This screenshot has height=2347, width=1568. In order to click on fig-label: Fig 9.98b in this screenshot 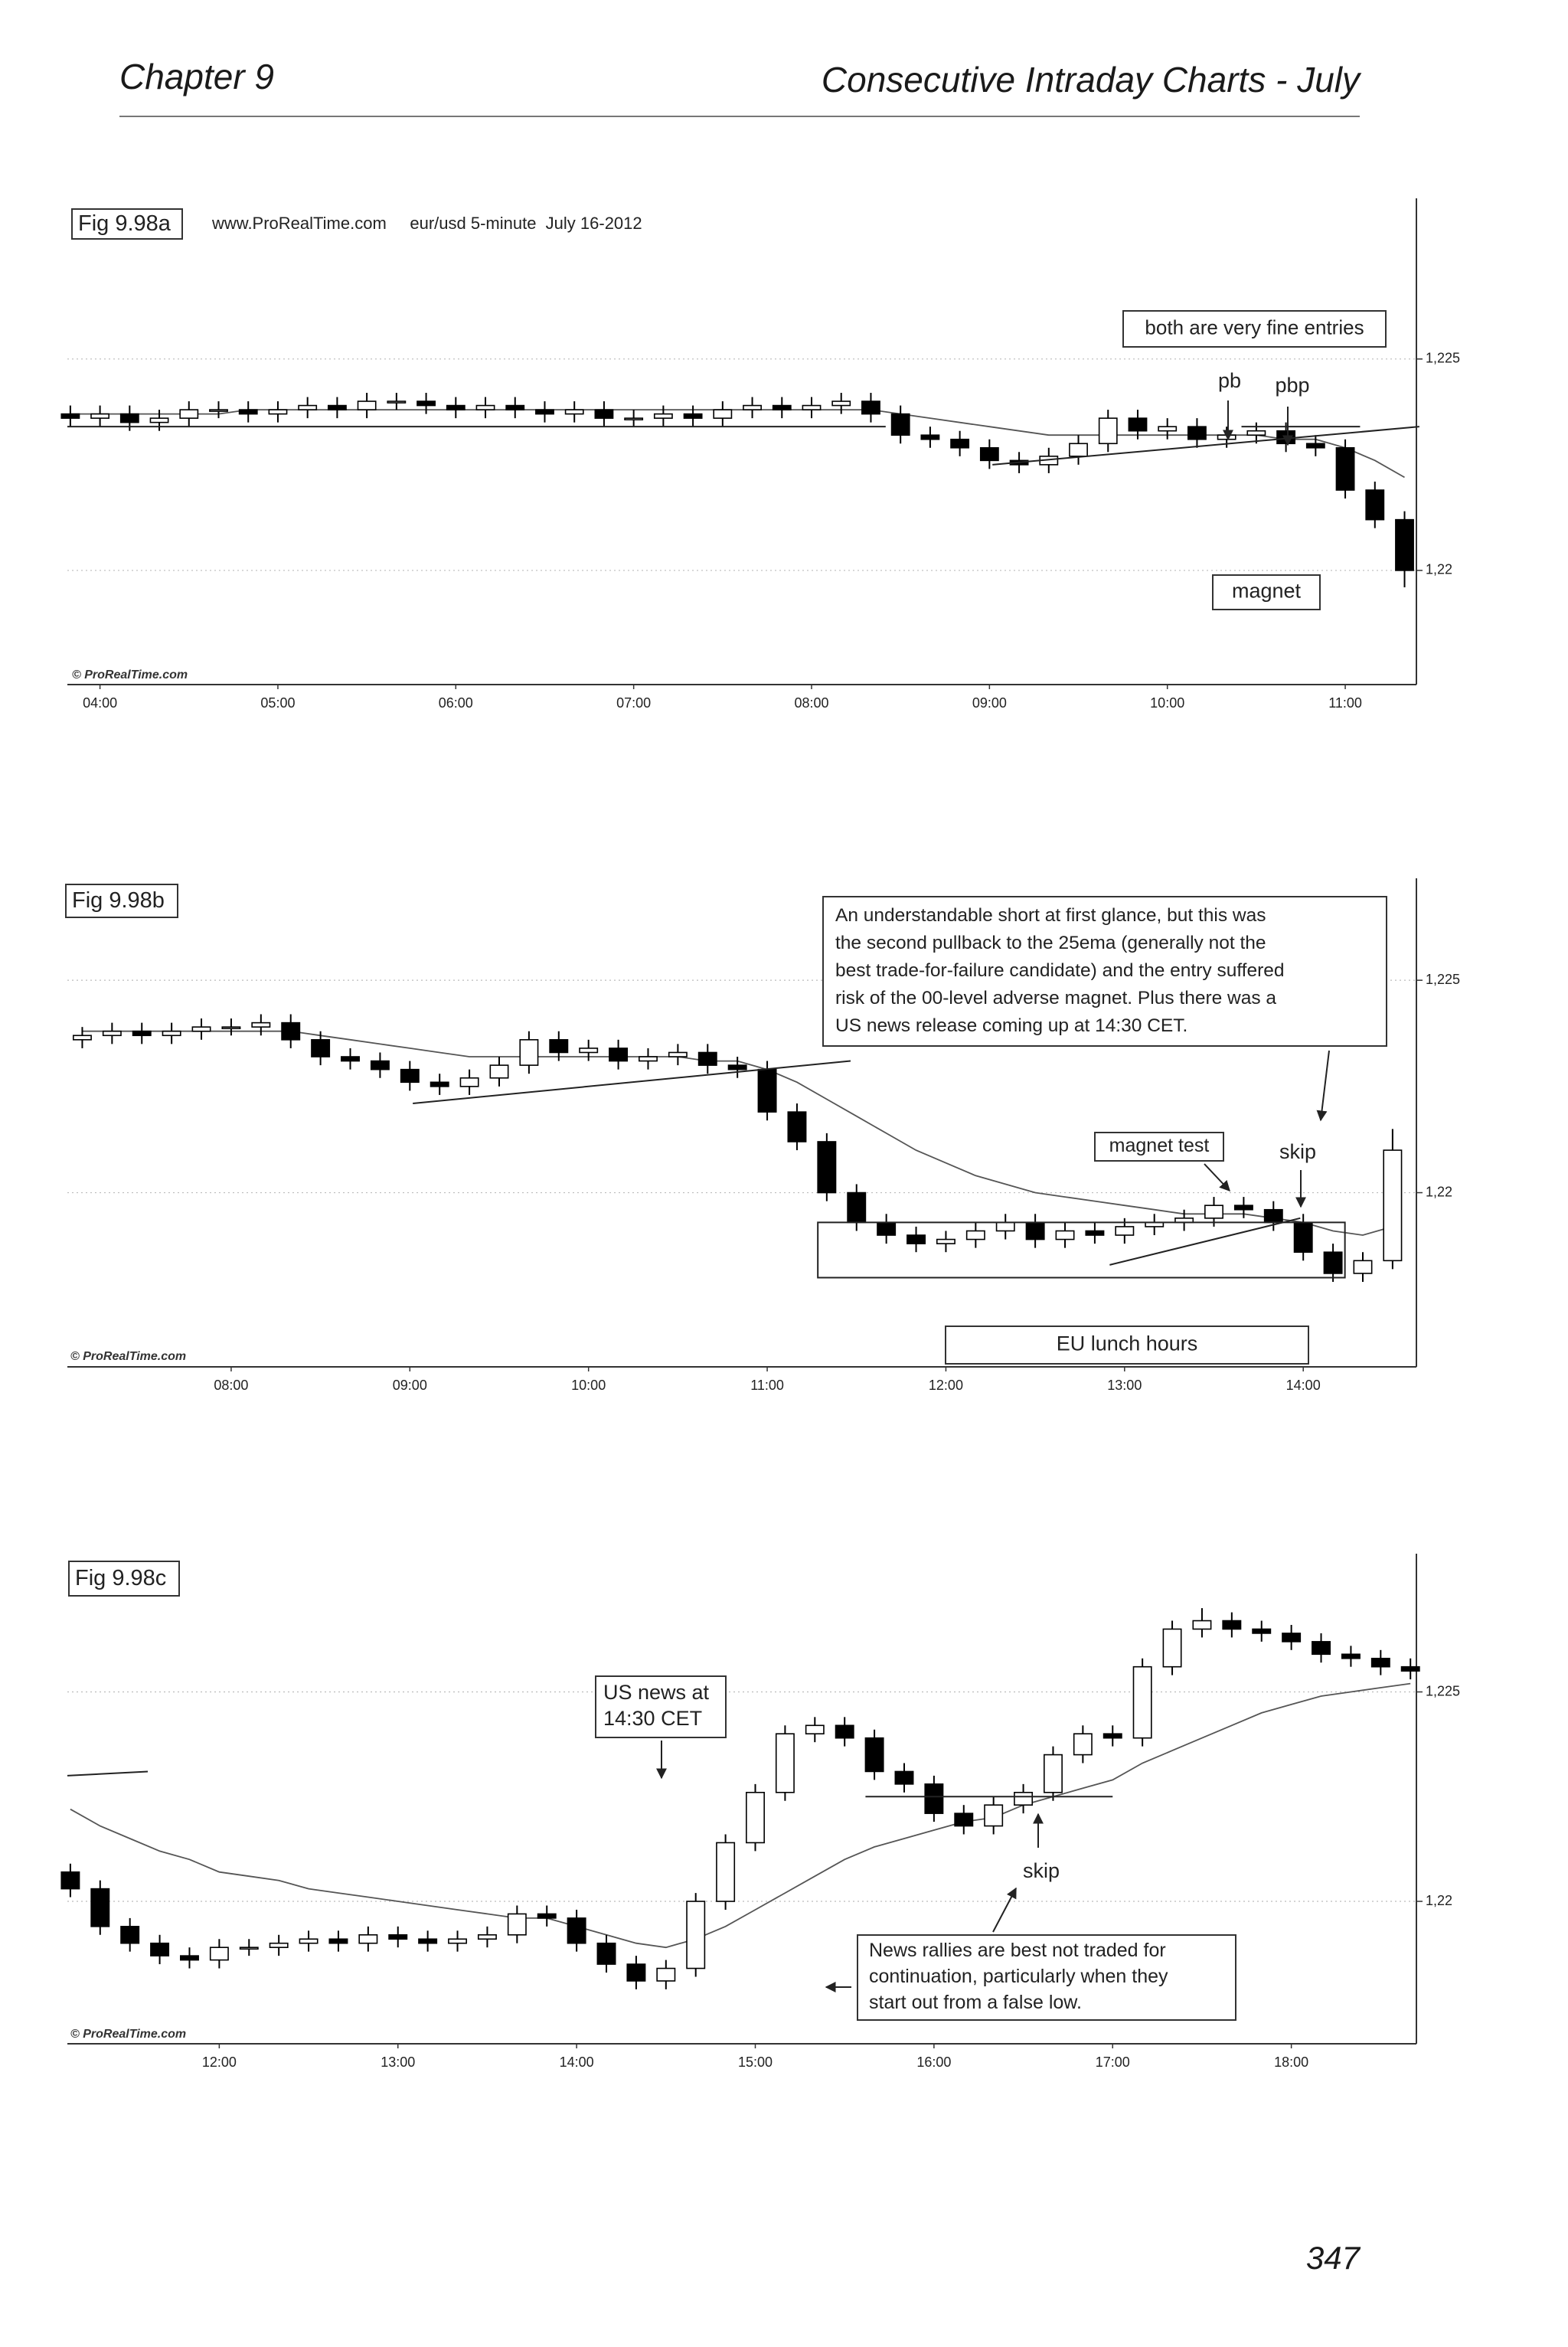, I will do `click(118, 900)`.